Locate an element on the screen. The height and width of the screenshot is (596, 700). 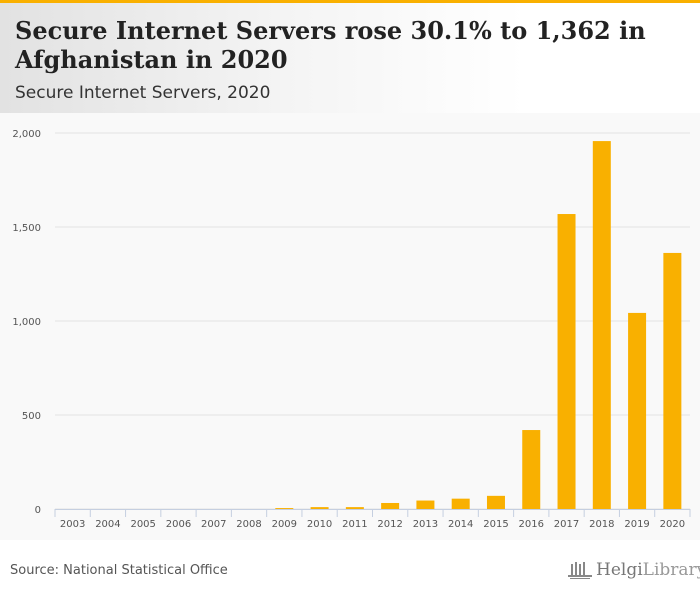
x-tick-label: 2007 is located at coordinates (213, 524).